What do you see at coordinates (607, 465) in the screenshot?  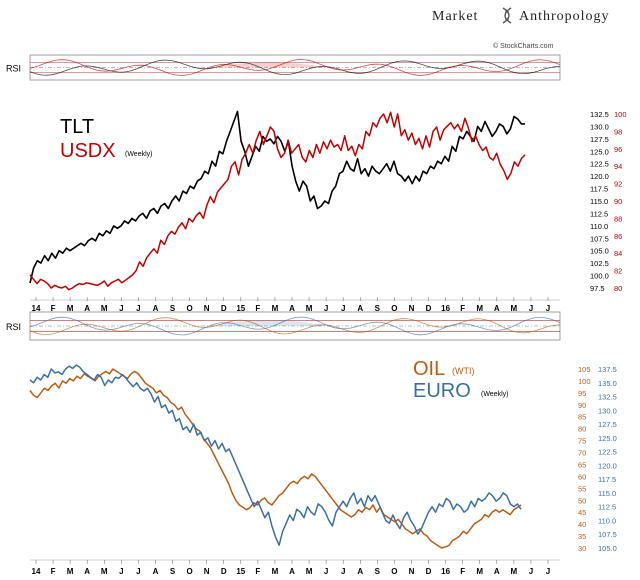 I see `right-tick-label: 120.0` at bounding box center [607, 465].